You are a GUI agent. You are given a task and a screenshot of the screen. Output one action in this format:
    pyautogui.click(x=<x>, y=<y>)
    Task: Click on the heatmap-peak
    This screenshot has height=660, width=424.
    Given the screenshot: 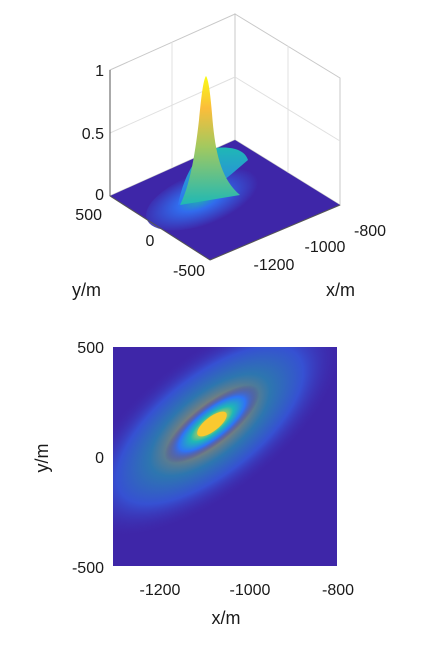 What is the action you would take?
    pyautogui.click(x=212, y=424)
    